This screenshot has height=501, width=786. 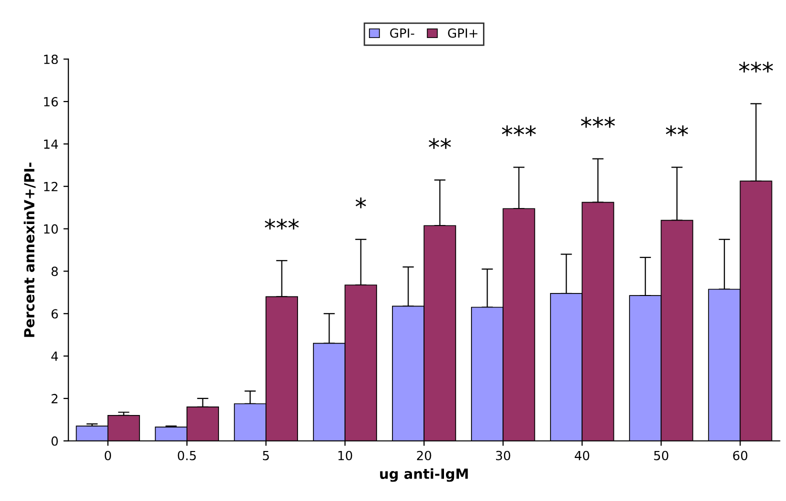 What do you see at coordinates (108, 455) in the screenshot?
I see `x-tick-label: 0` at bounding box center [108, 455].